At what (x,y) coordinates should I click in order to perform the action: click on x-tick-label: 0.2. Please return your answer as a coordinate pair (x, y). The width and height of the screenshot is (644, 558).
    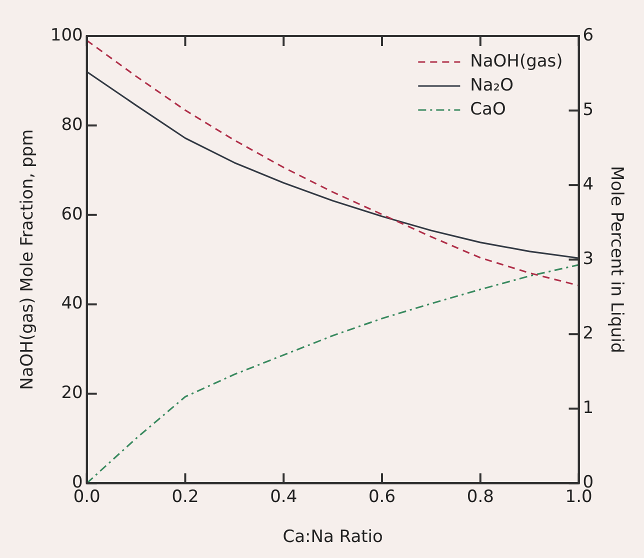
    Looking at the image, I should click on (185, 496).